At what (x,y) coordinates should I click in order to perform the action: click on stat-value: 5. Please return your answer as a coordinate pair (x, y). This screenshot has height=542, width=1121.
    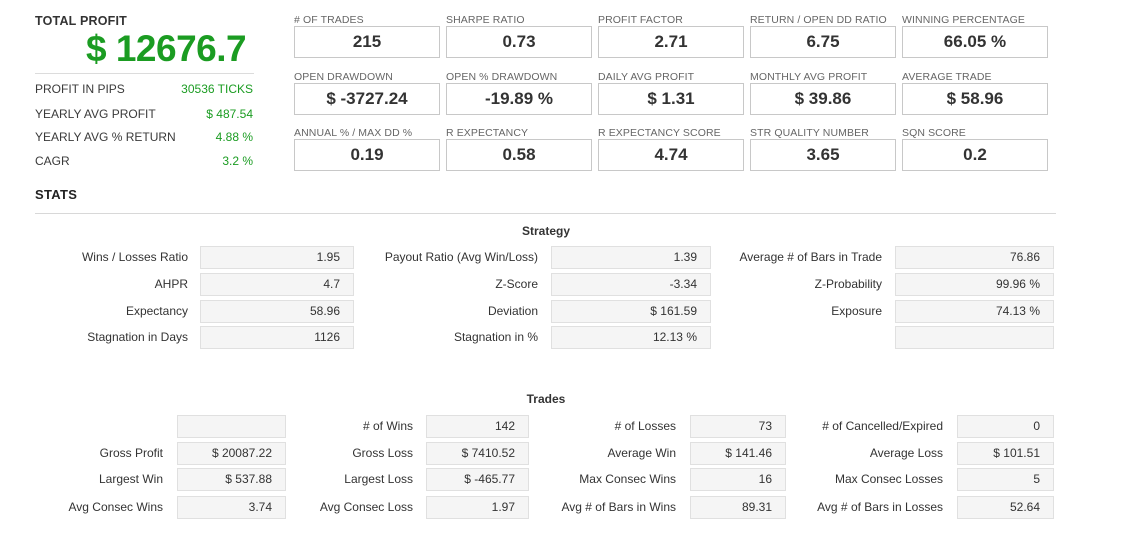
    Looking at the image, I should click on (1005, 479).